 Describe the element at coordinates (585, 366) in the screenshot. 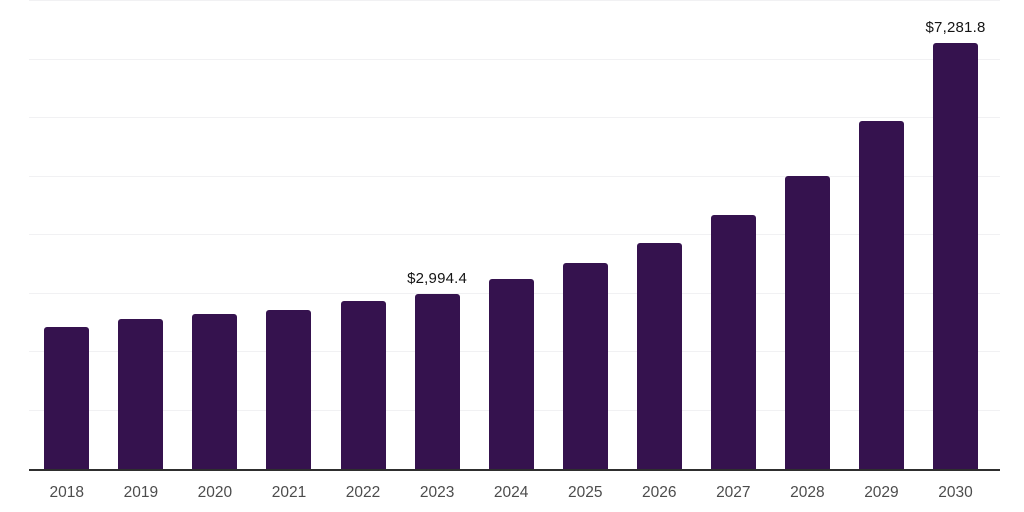

I see `bar-2025` at that location.